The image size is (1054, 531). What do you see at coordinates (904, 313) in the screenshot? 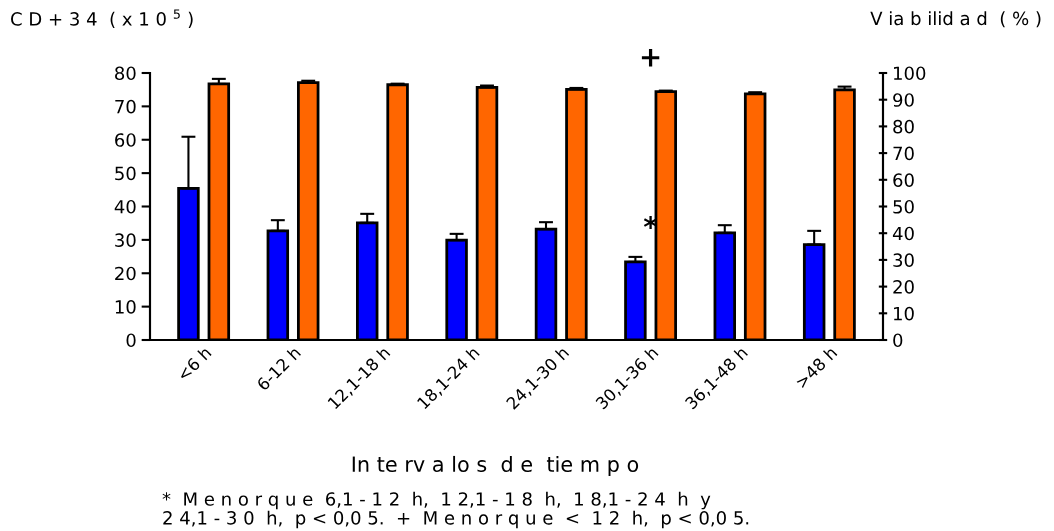
I see `y2-tick-label: 10` at bounding box center [904, 313].